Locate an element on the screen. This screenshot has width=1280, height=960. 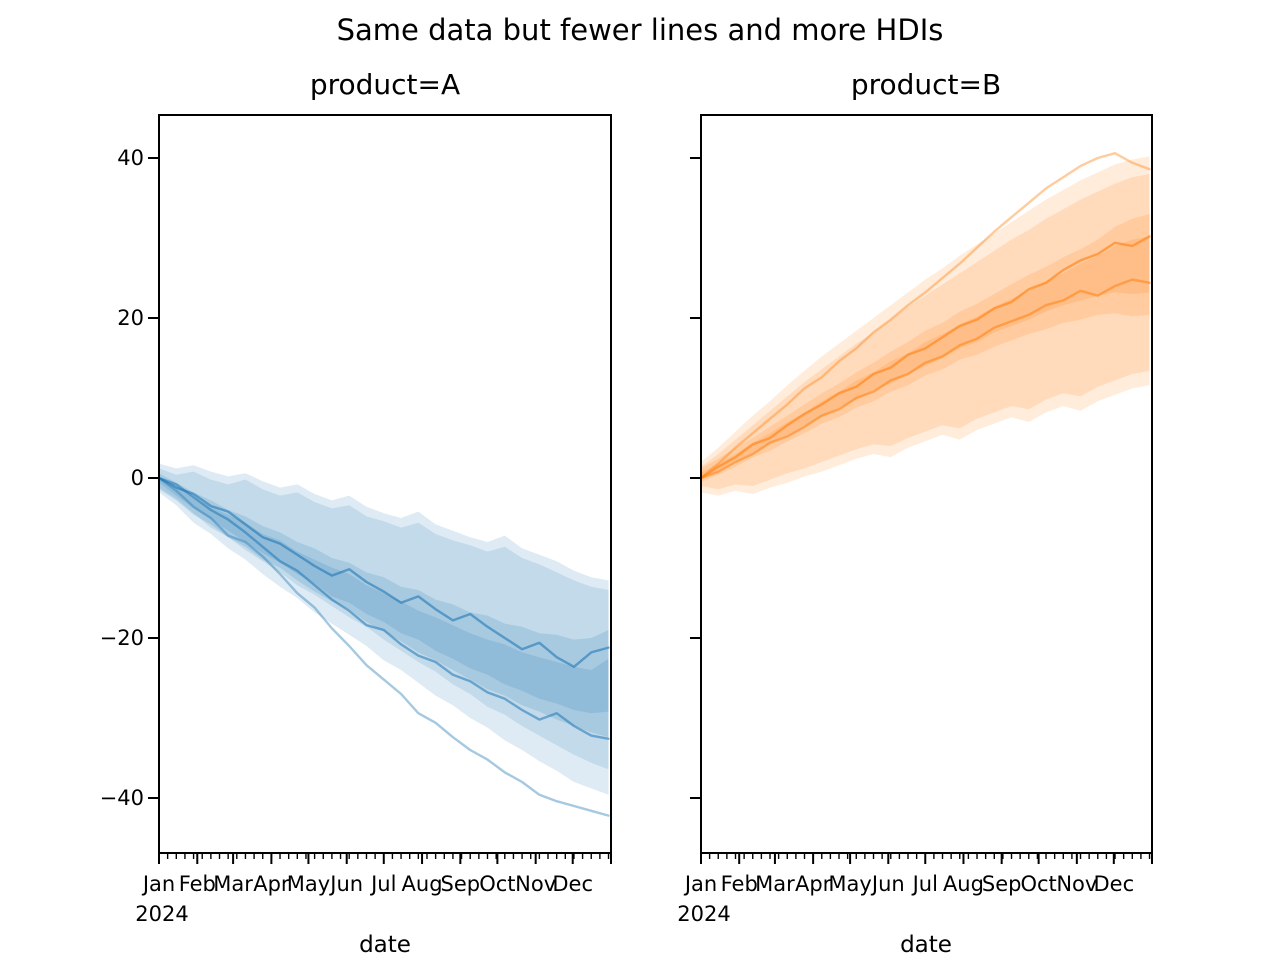
y-tick-label: −20 is located at coordinates (121, 638).